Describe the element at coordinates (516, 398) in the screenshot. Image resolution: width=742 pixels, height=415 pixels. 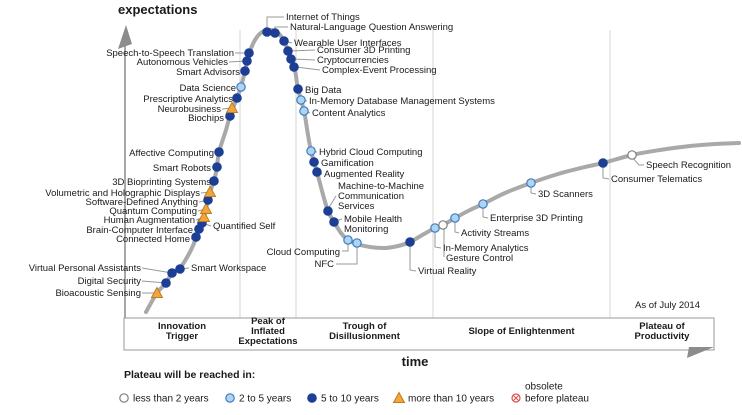
I see `legend-obsolete-x-icon` at that location.